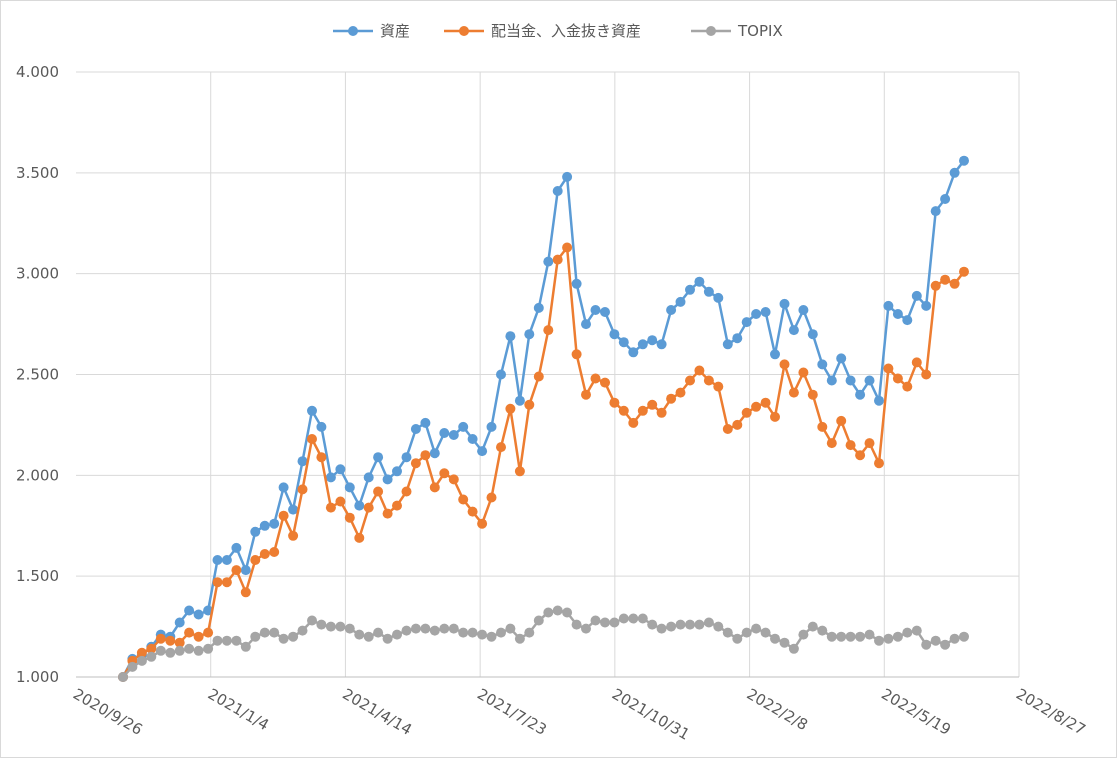 Image resolution: width=1117 pixels, height=758 pixels. What do you see at coordinates (916, 712) in the screenshot?
I see `x-tick-label: 2022/5/19` at bounding box center [916, 712].